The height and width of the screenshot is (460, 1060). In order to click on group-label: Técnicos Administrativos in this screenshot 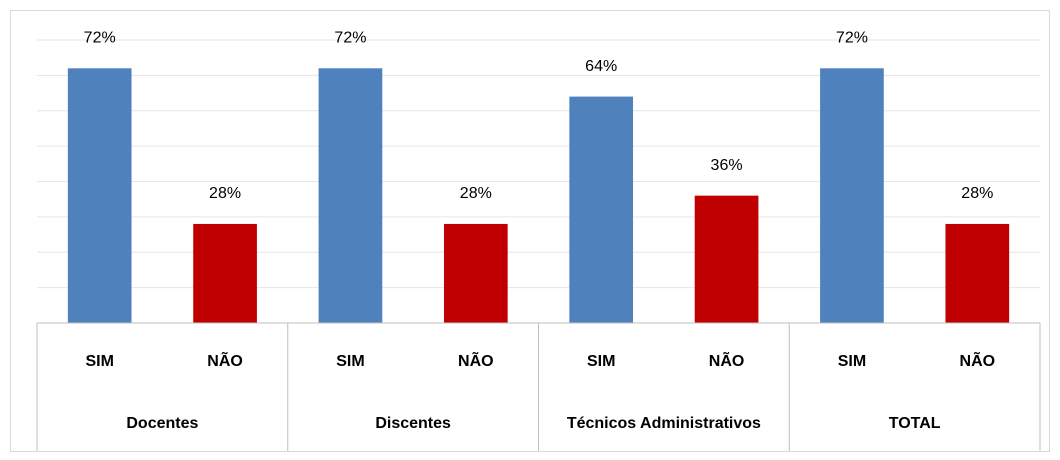, I will do `click(664, 423)`.